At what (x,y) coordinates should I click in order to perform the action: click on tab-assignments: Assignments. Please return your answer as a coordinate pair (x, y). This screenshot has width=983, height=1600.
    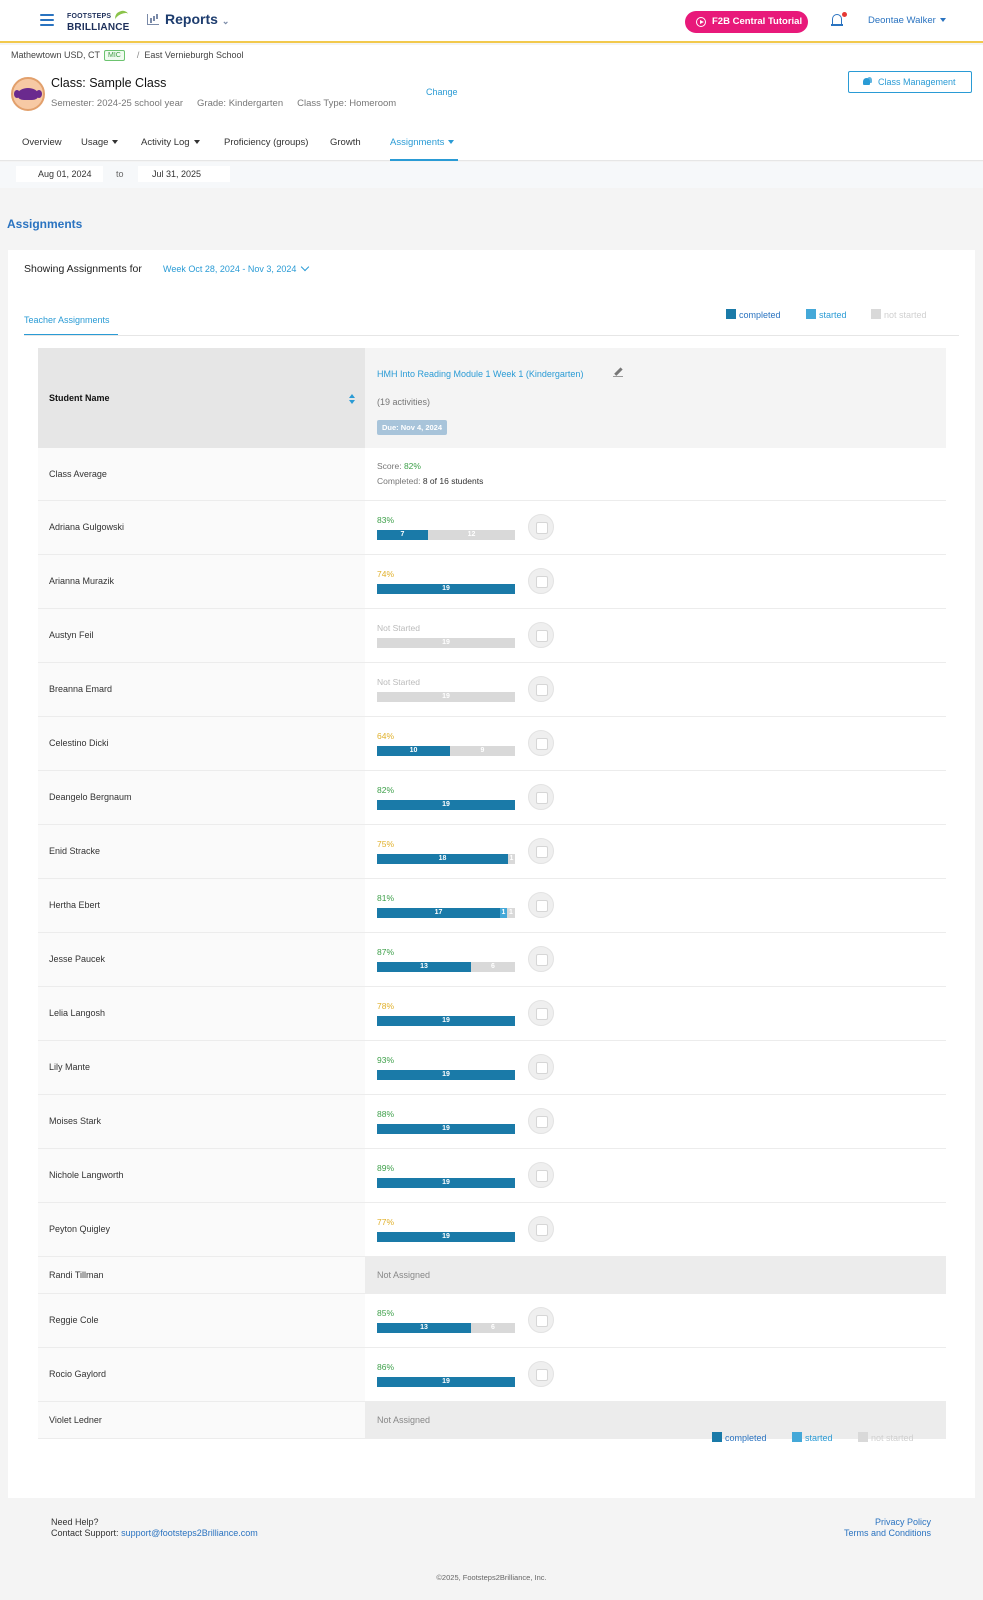
    Looking at the image, I should click on (422, 142).